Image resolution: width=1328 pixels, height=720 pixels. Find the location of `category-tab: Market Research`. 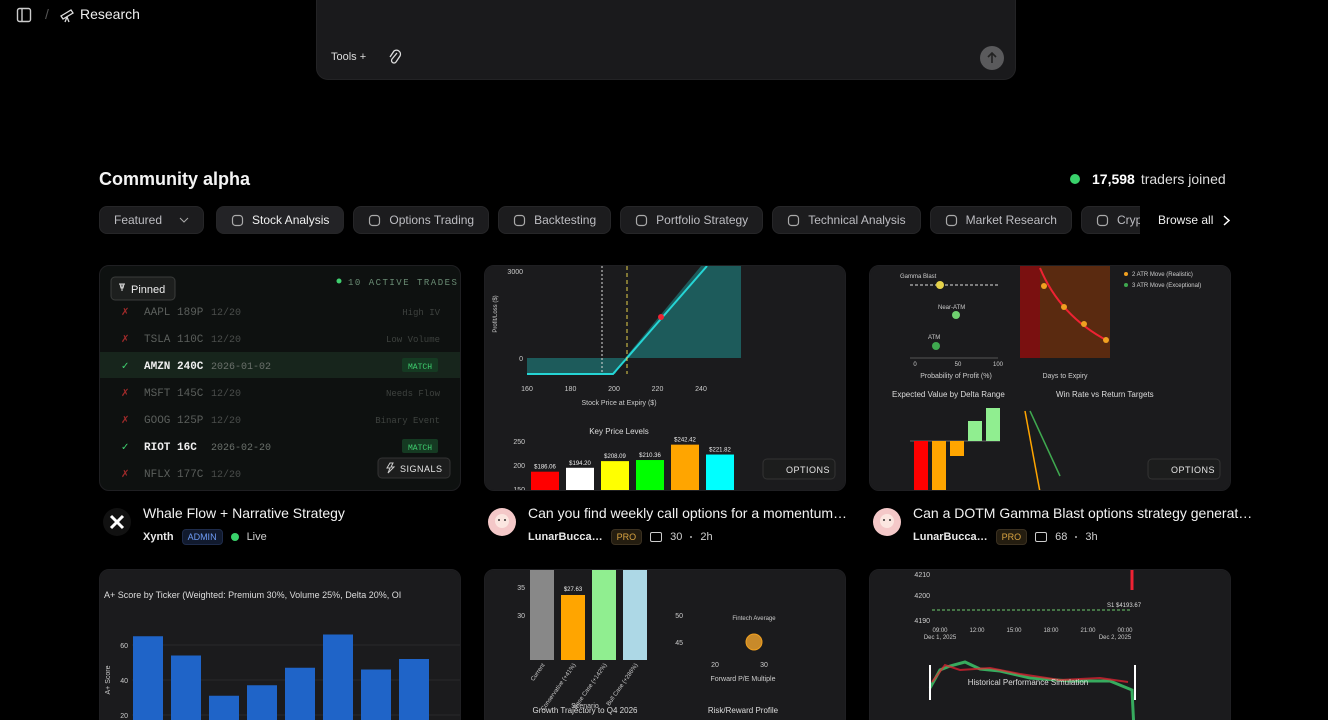

category-tab: Market Research is located at coordinates (1000, 220).